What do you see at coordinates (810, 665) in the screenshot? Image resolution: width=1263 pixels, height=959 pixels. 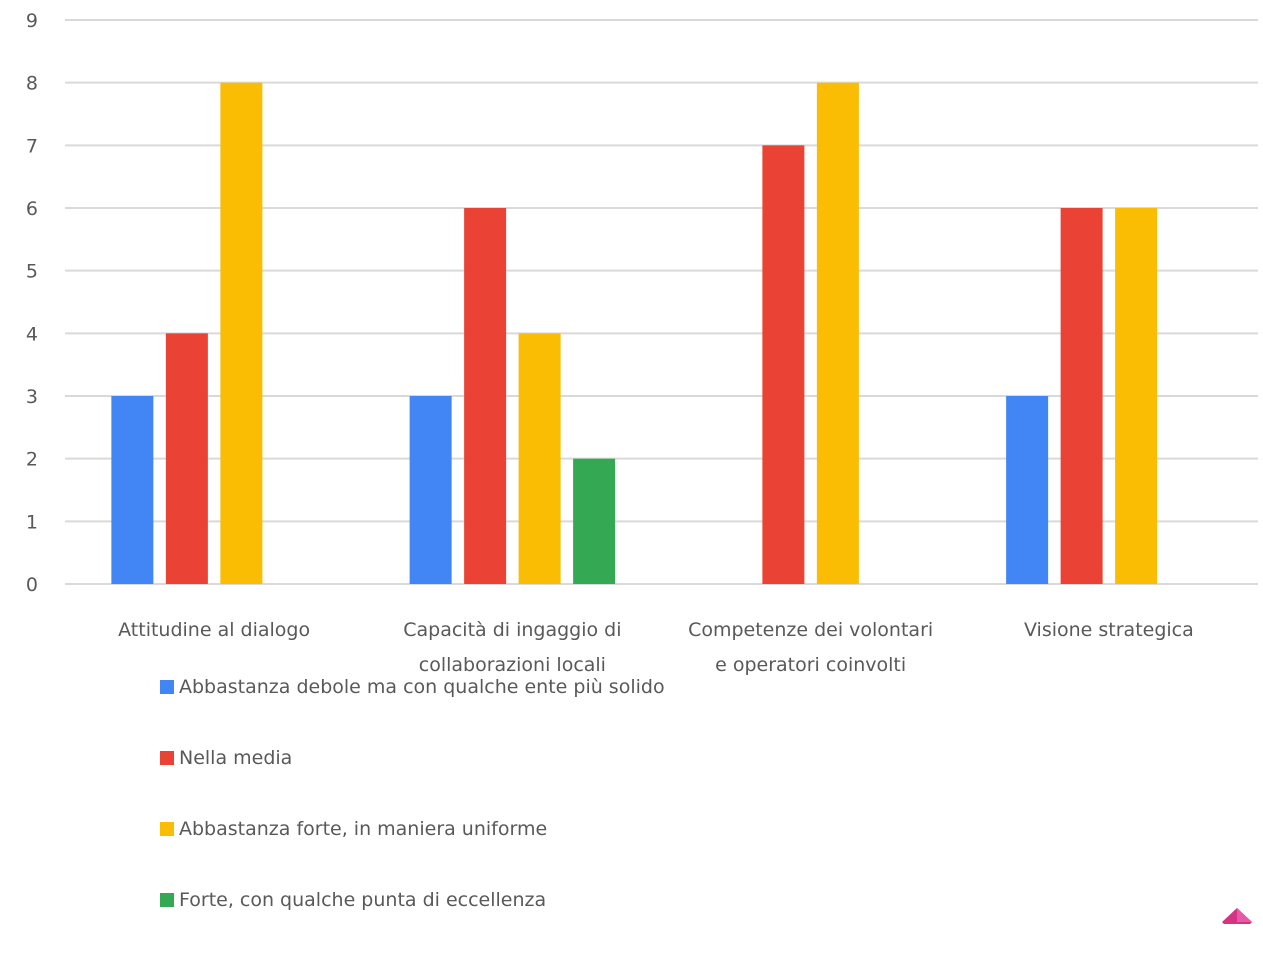 I see `x-category-label: e operatori coinvolti` at bounding box center [810, 665].